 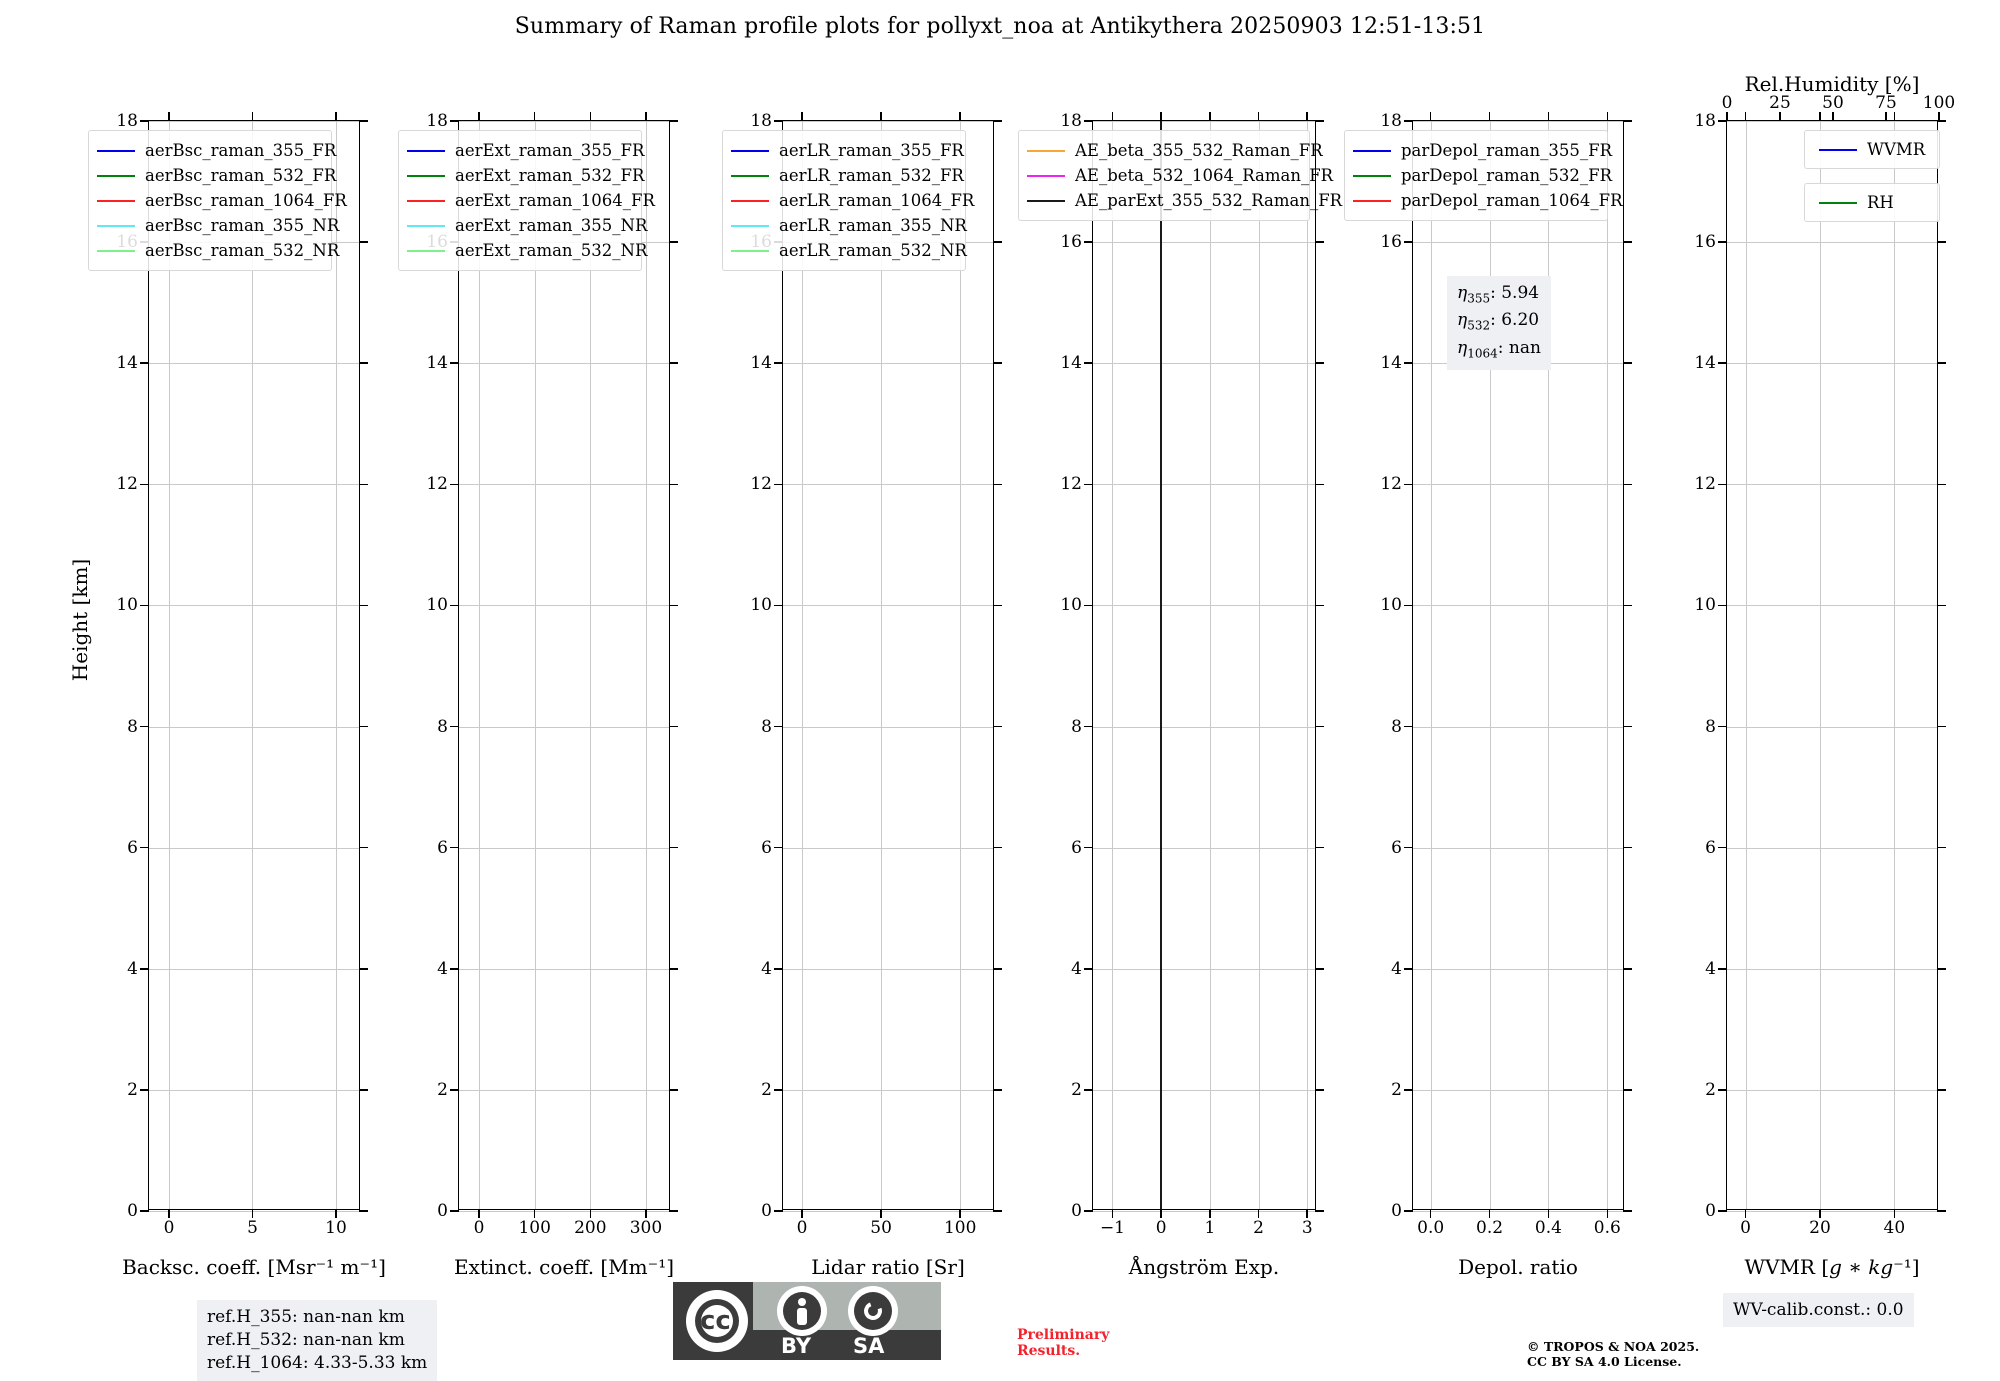 What do you see at coordinates (1512, 200) in the screenshot?
I see `legend-item-label: parDepol_raman_1064_FR` at bounding box center [1512, 200].